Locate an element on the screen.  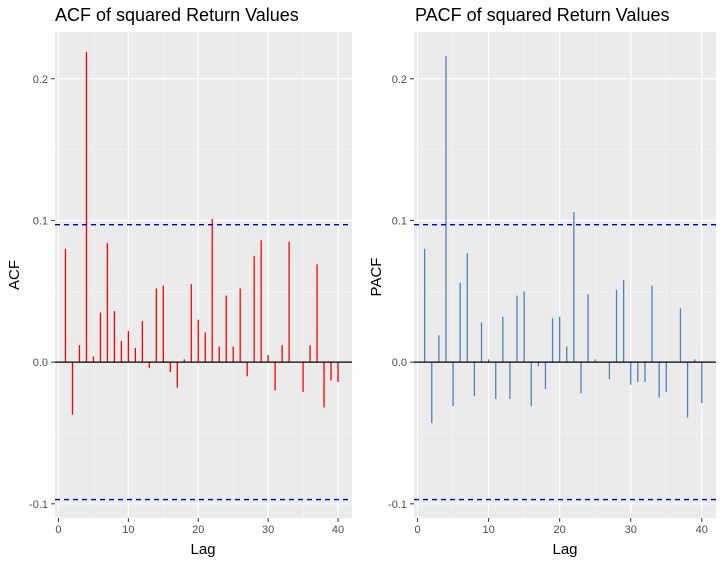
acf-y-tick-label: -0.1 is located at coordinates (38, 505).